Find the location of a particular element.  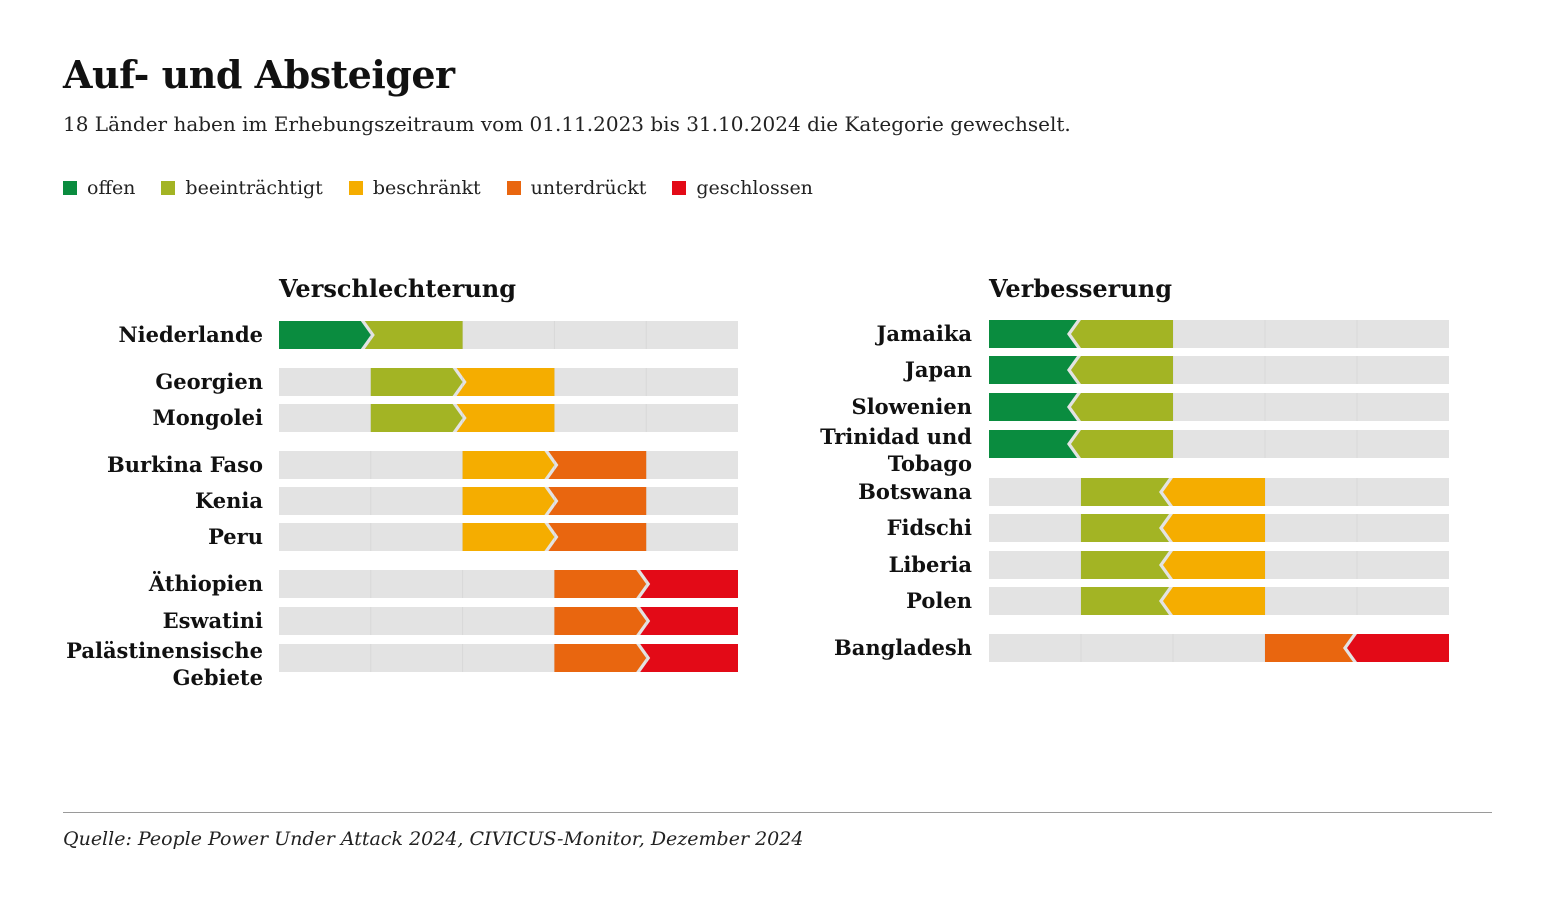

legend-label-geschlossen: geschlossen is located at coordinates (754, 188).